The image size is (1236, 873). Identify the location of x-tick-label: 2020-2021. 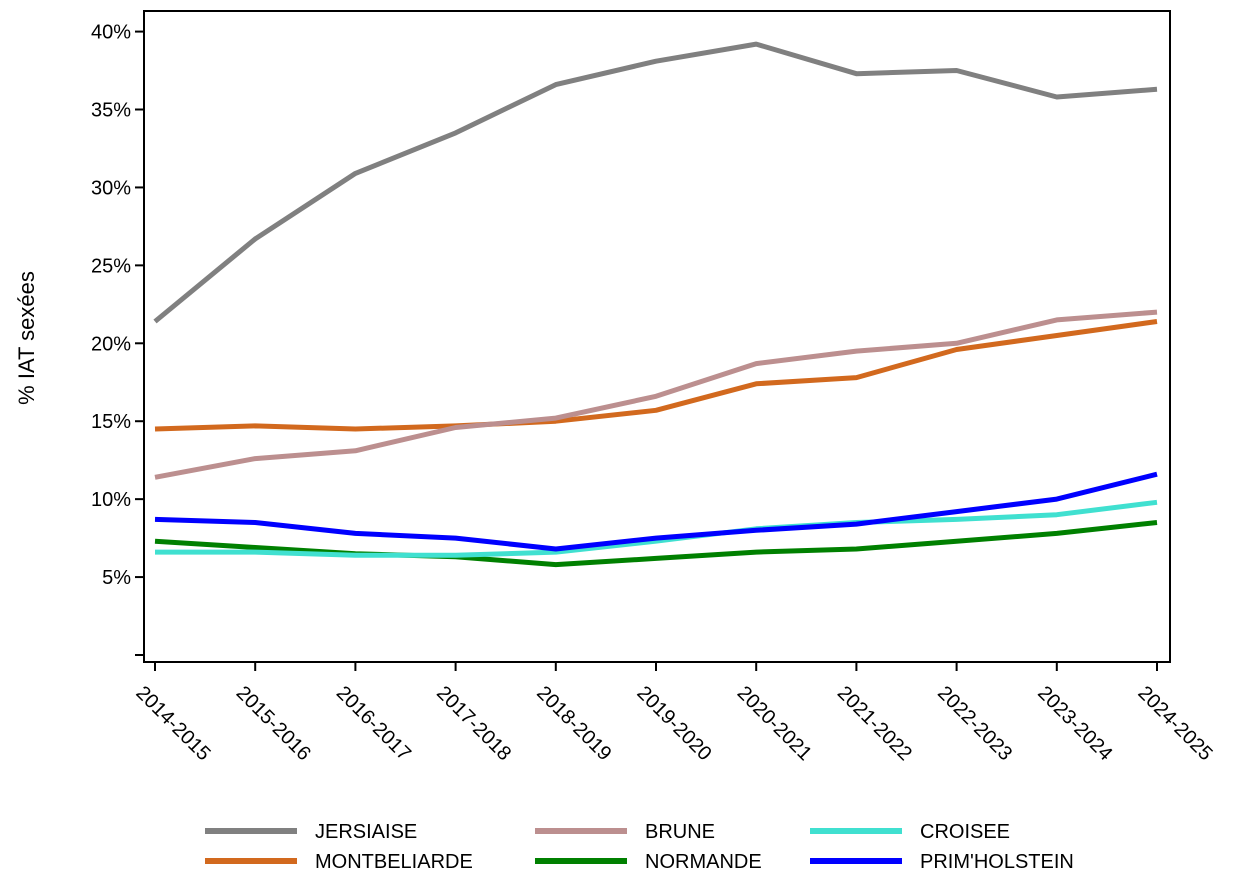
(774, 723).